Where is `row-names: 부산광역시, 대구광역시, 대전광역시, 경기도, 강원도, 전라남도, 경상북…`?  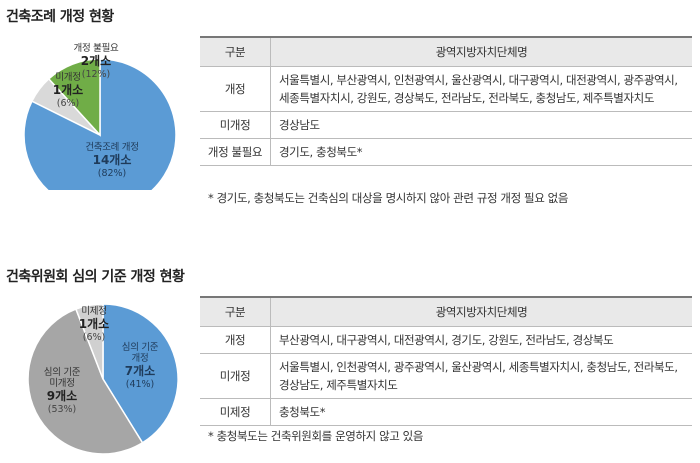
row-names: 부산광역시, 대구광역시, 대전광역시, 경기도, 강원도, 전라남도, 경상북… is located at coordinates (481, 340).